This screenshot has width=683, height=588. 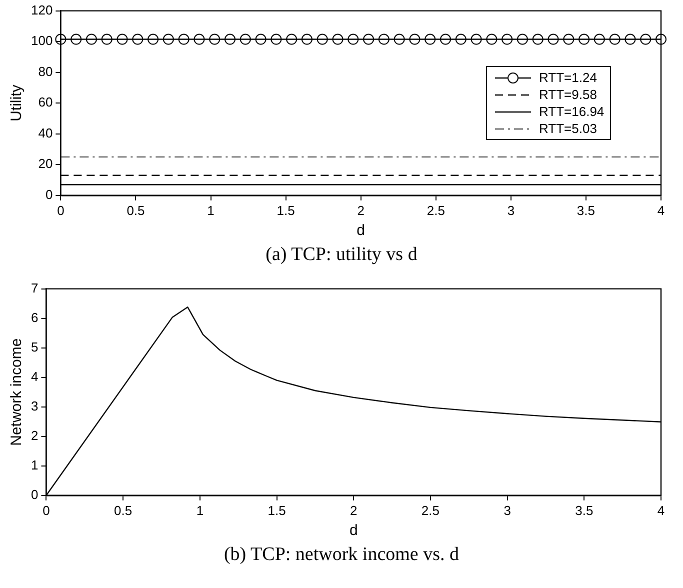 What do you see at coordinates (34, 406) in the screenshot?
I see `y-tick-label: 3` at bounding box center [34, 406].